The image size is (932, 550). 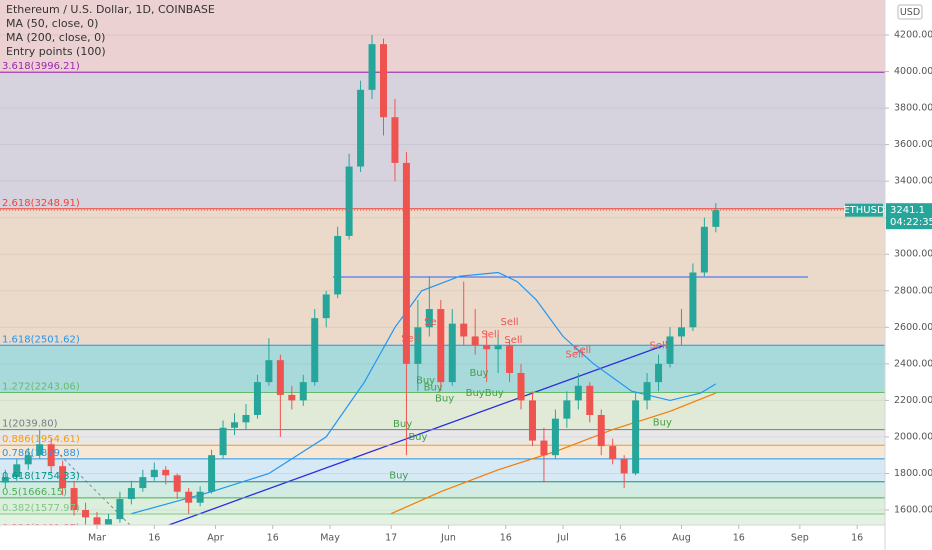 I want to click on y-tick-label: 2800.00, so click(x=913, y=290).